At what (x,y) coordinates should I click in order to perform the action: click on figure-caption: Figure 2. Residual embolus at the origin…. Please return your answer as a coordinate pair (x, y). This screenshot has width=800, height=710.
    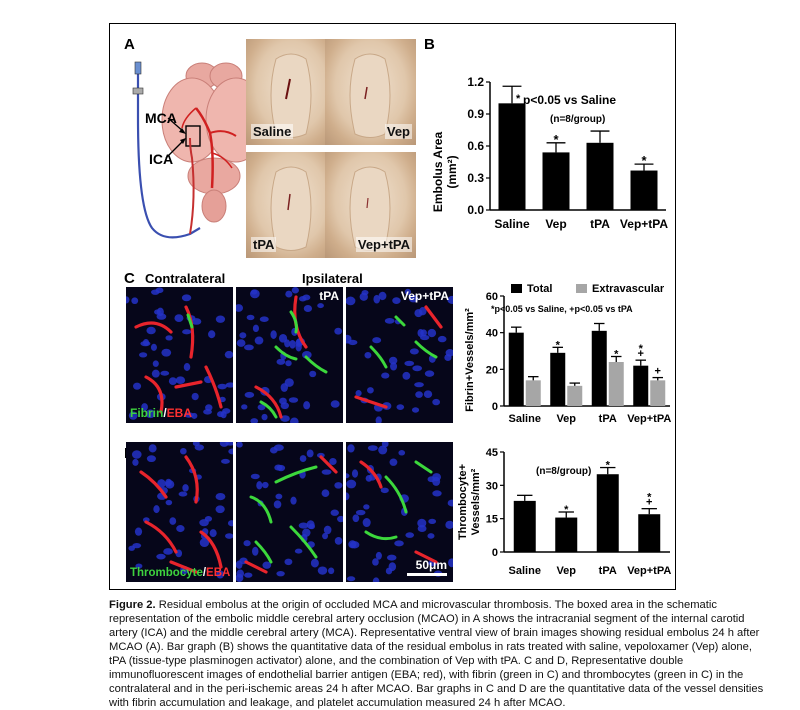
    Looking at the image, I should click on (439, 654).